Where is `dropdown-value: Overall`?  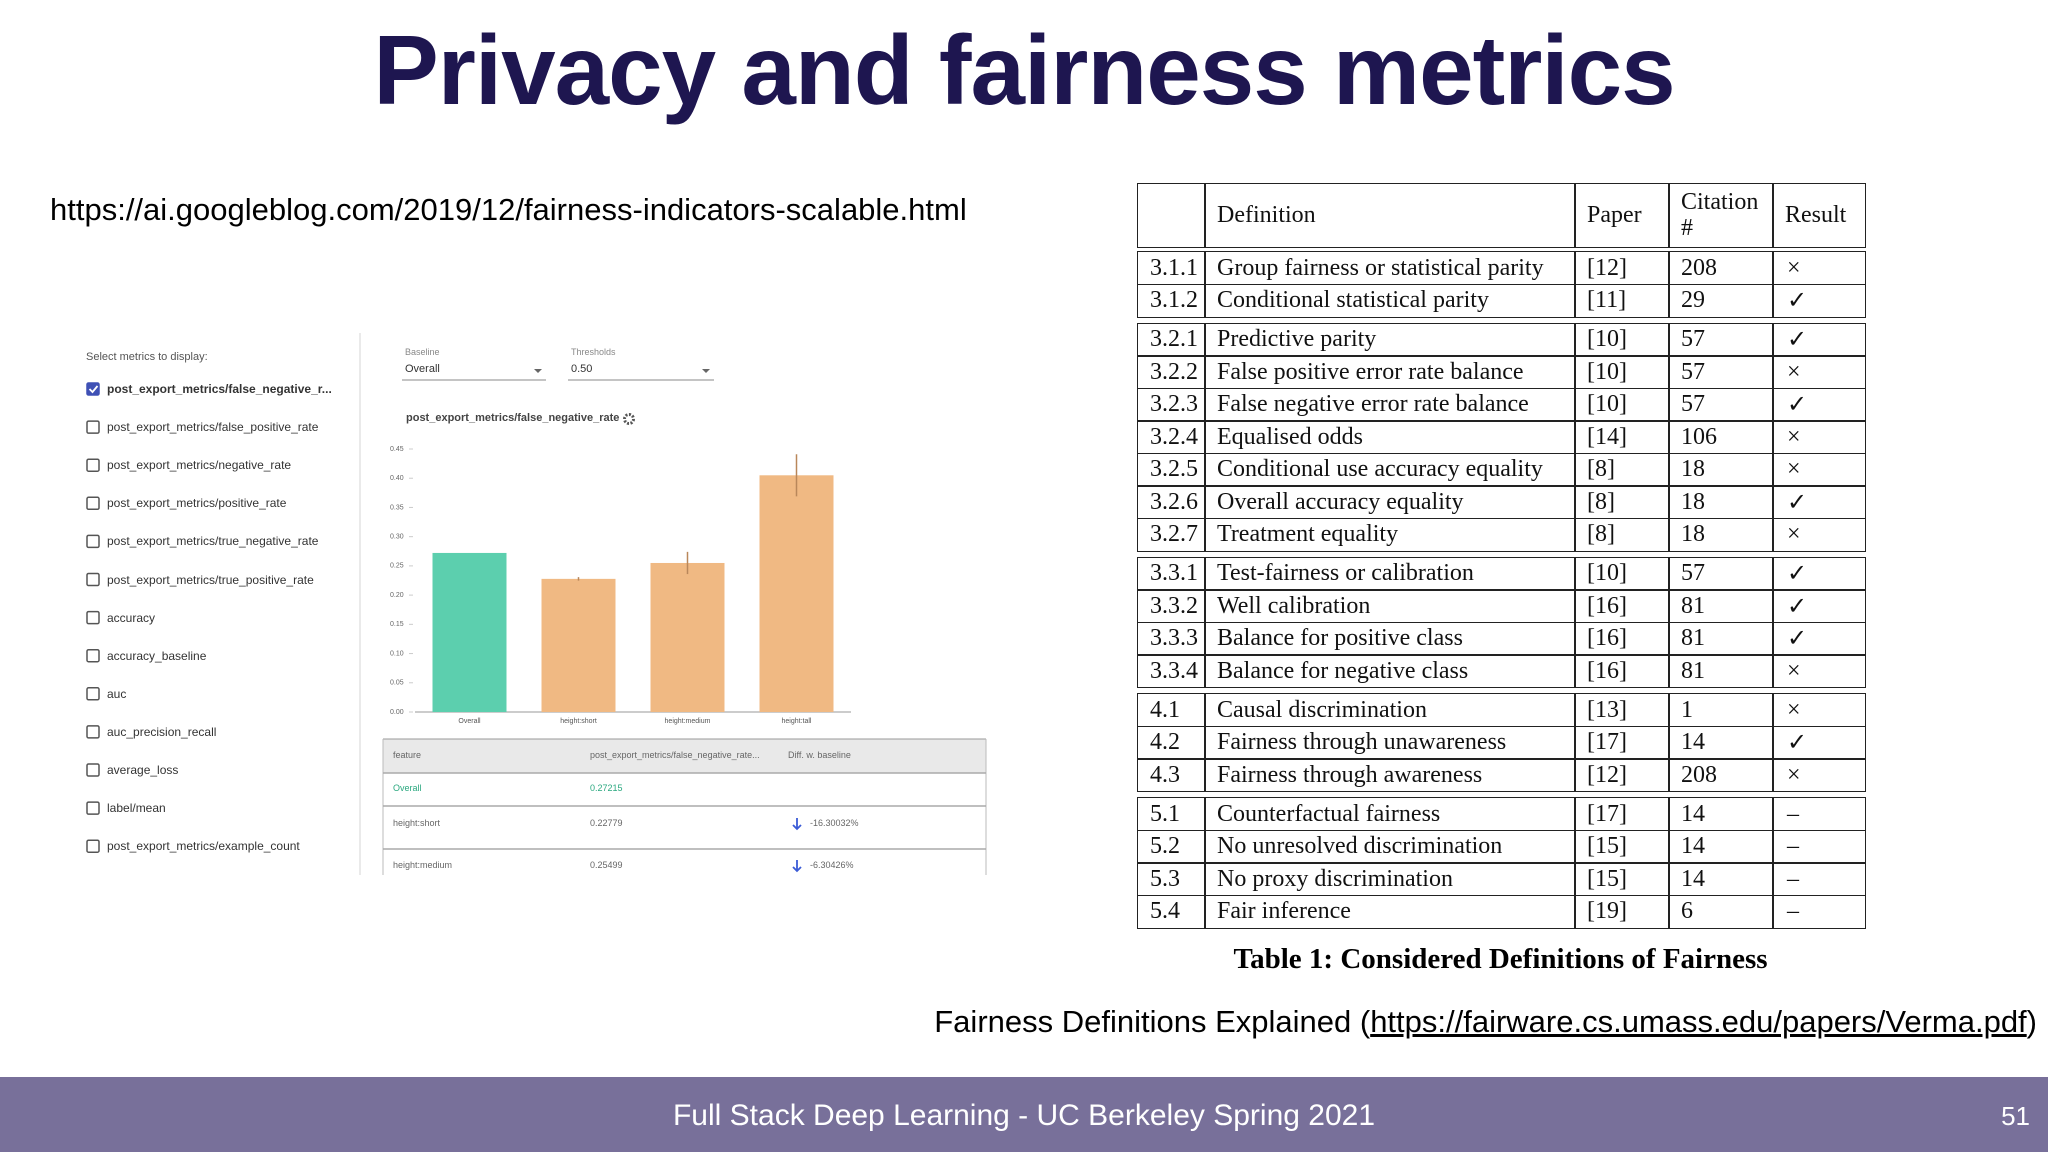 dropdown-value: Overall is located at coordinates (422, 369).